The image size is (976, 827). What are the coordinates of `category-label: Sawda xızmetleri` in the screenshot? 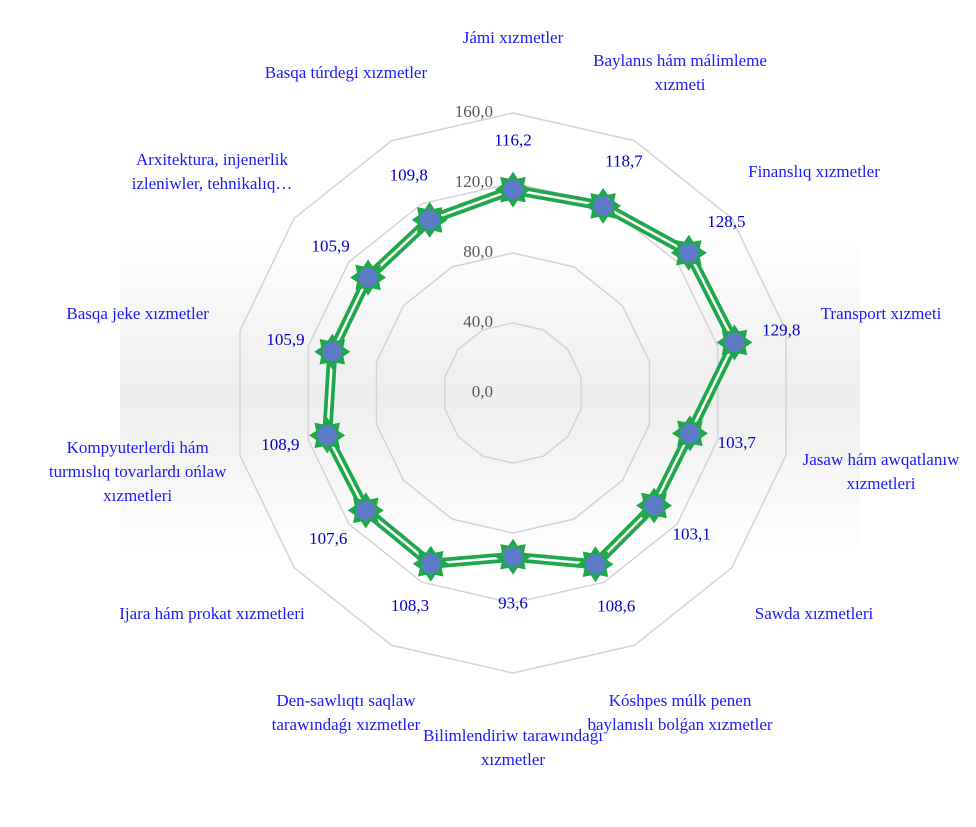 It's located at (814, 614).